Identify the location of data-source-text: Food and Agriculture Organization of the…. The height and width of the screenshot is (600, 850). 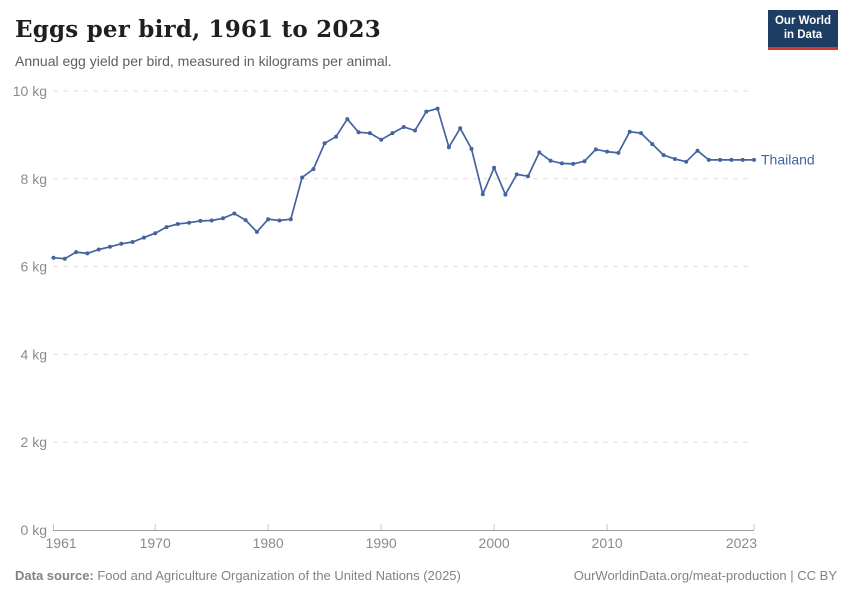
(277, 575).